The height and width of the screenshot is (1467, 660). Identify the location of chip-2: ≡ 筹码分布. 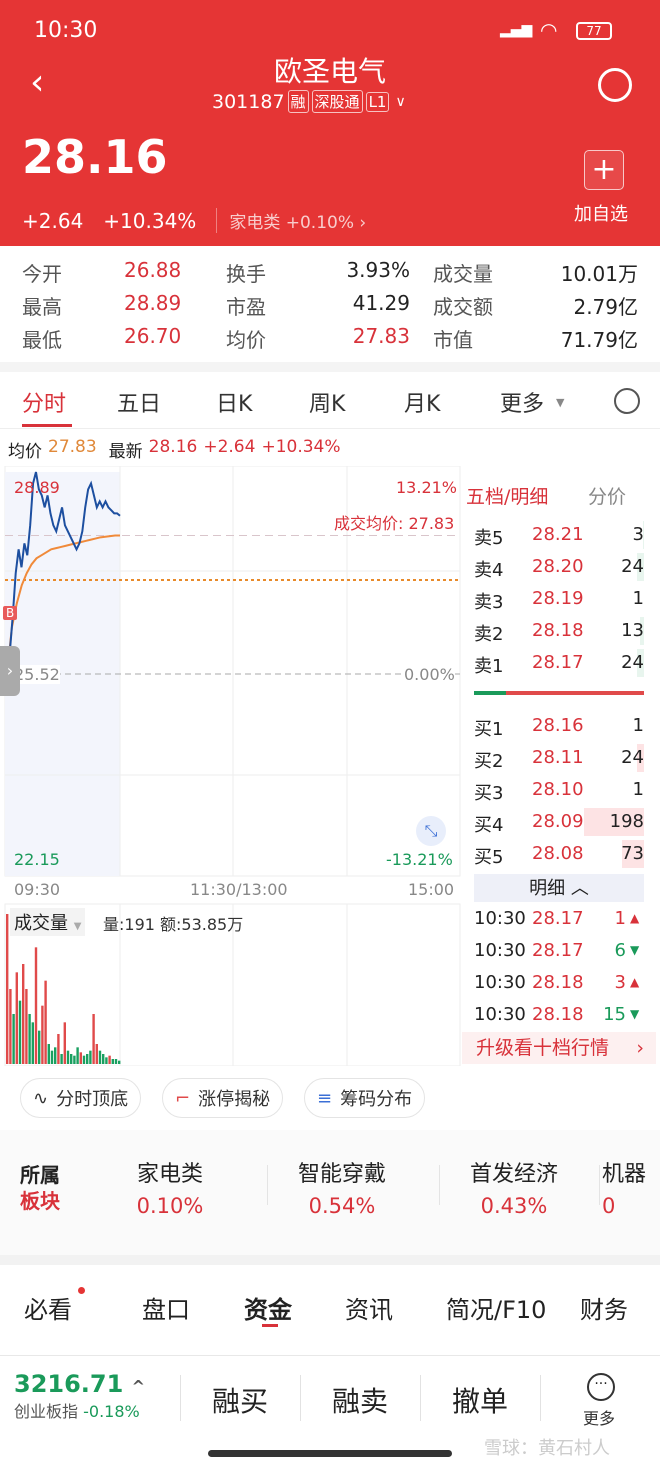
(365, 1098).